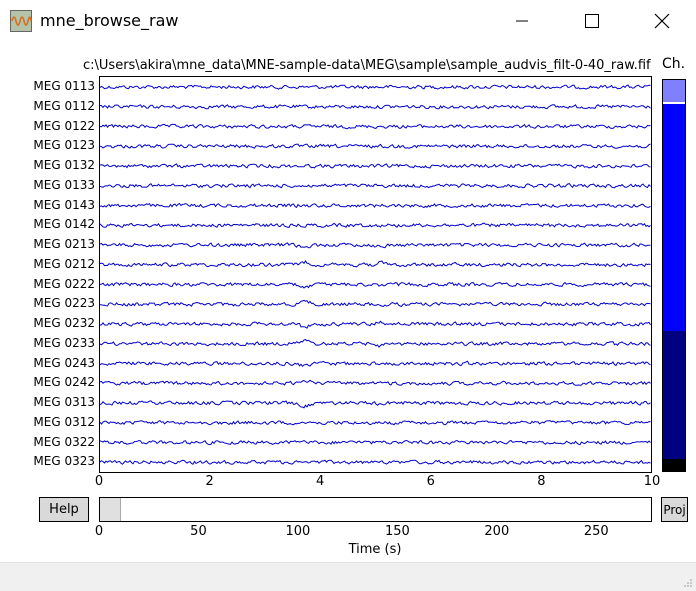 The image size is (696, 591). Describe the element at coordinates (298, 531) in the screenshot. I see `time-tick-label: 100` at that location.